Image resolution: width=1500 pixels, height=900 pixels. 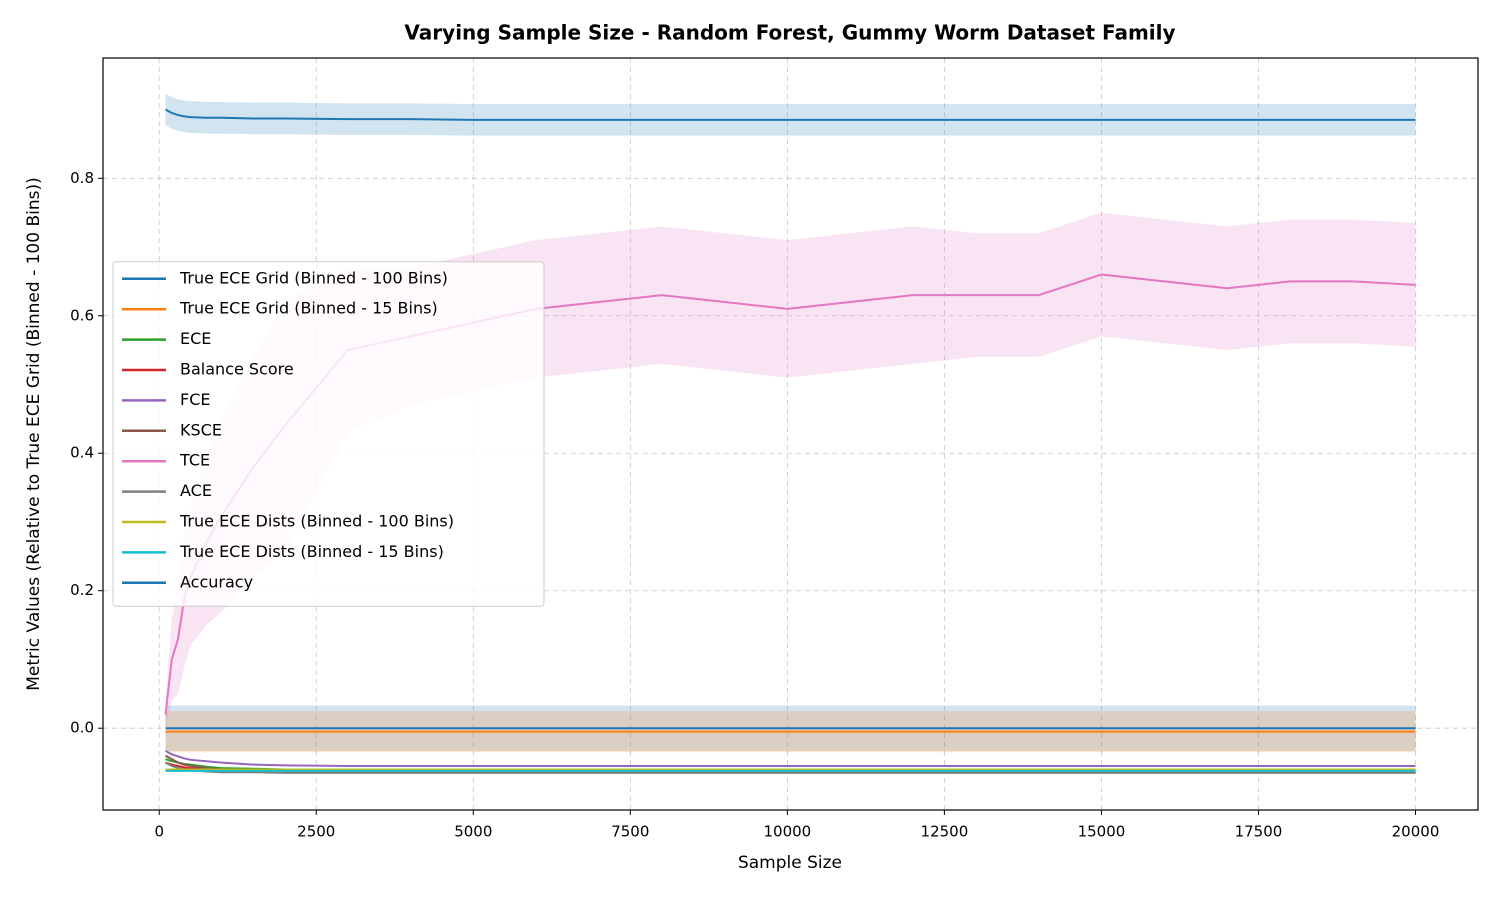 I want to click on x-tick-label: 10000, so click(x=787, y=832).